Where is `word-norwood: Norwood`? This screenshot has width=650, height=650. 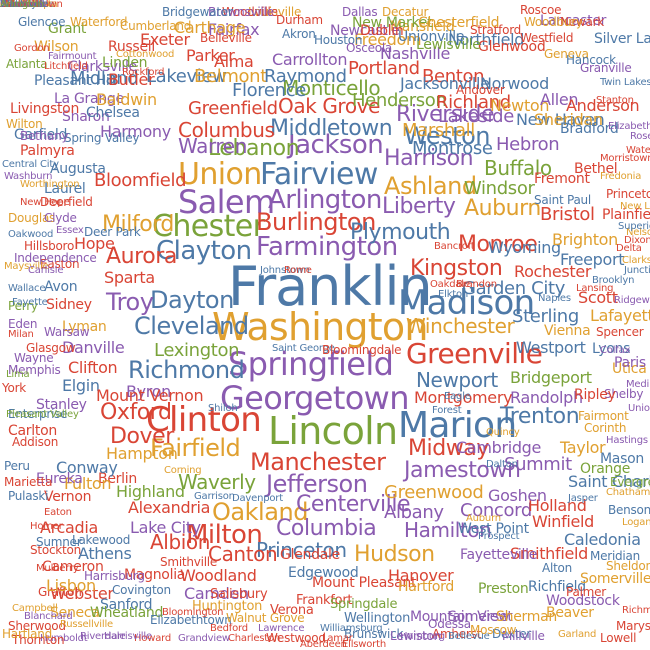 word-norwood: Norwood is located at coordinates (514, 83).